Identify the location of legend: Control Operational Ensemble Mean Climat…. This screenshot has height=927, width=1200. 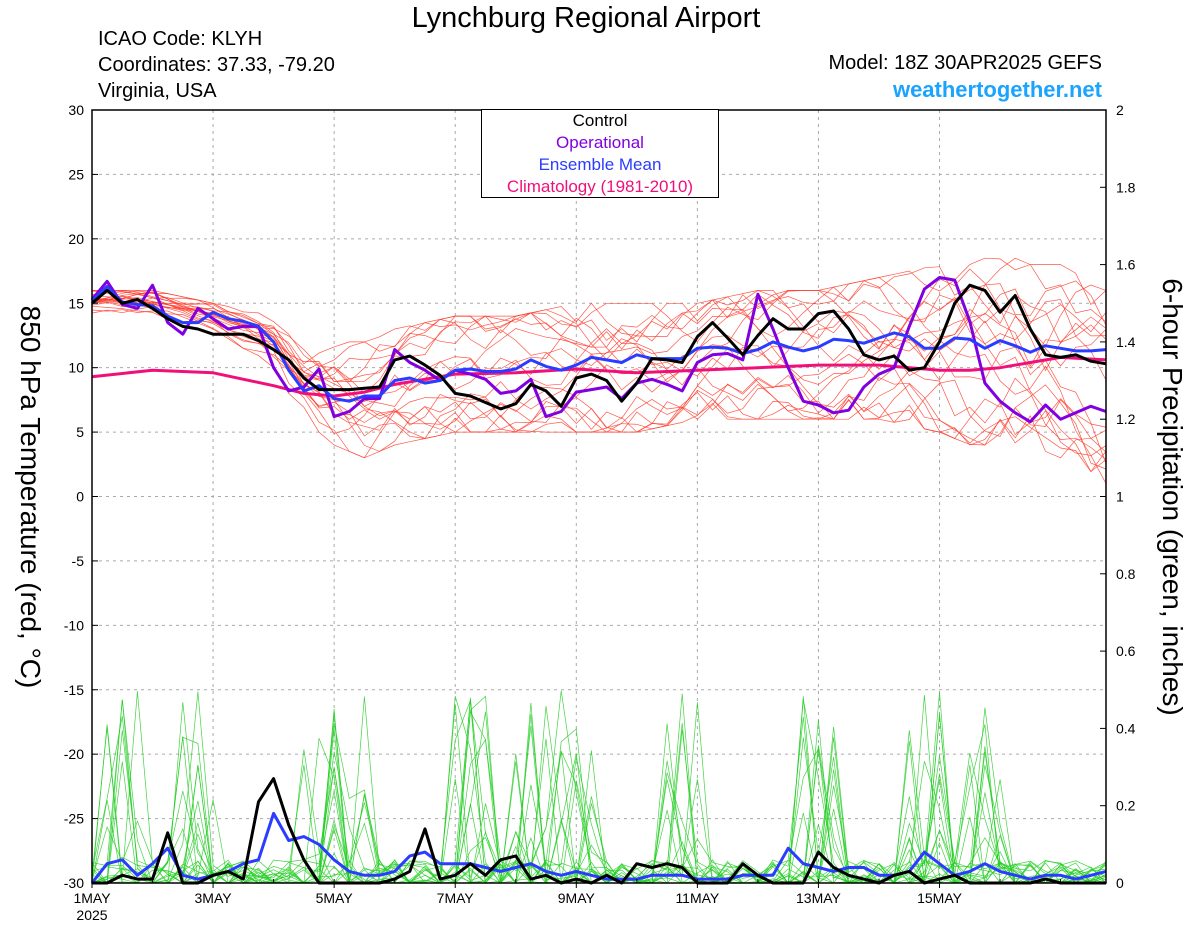
(600, 153).